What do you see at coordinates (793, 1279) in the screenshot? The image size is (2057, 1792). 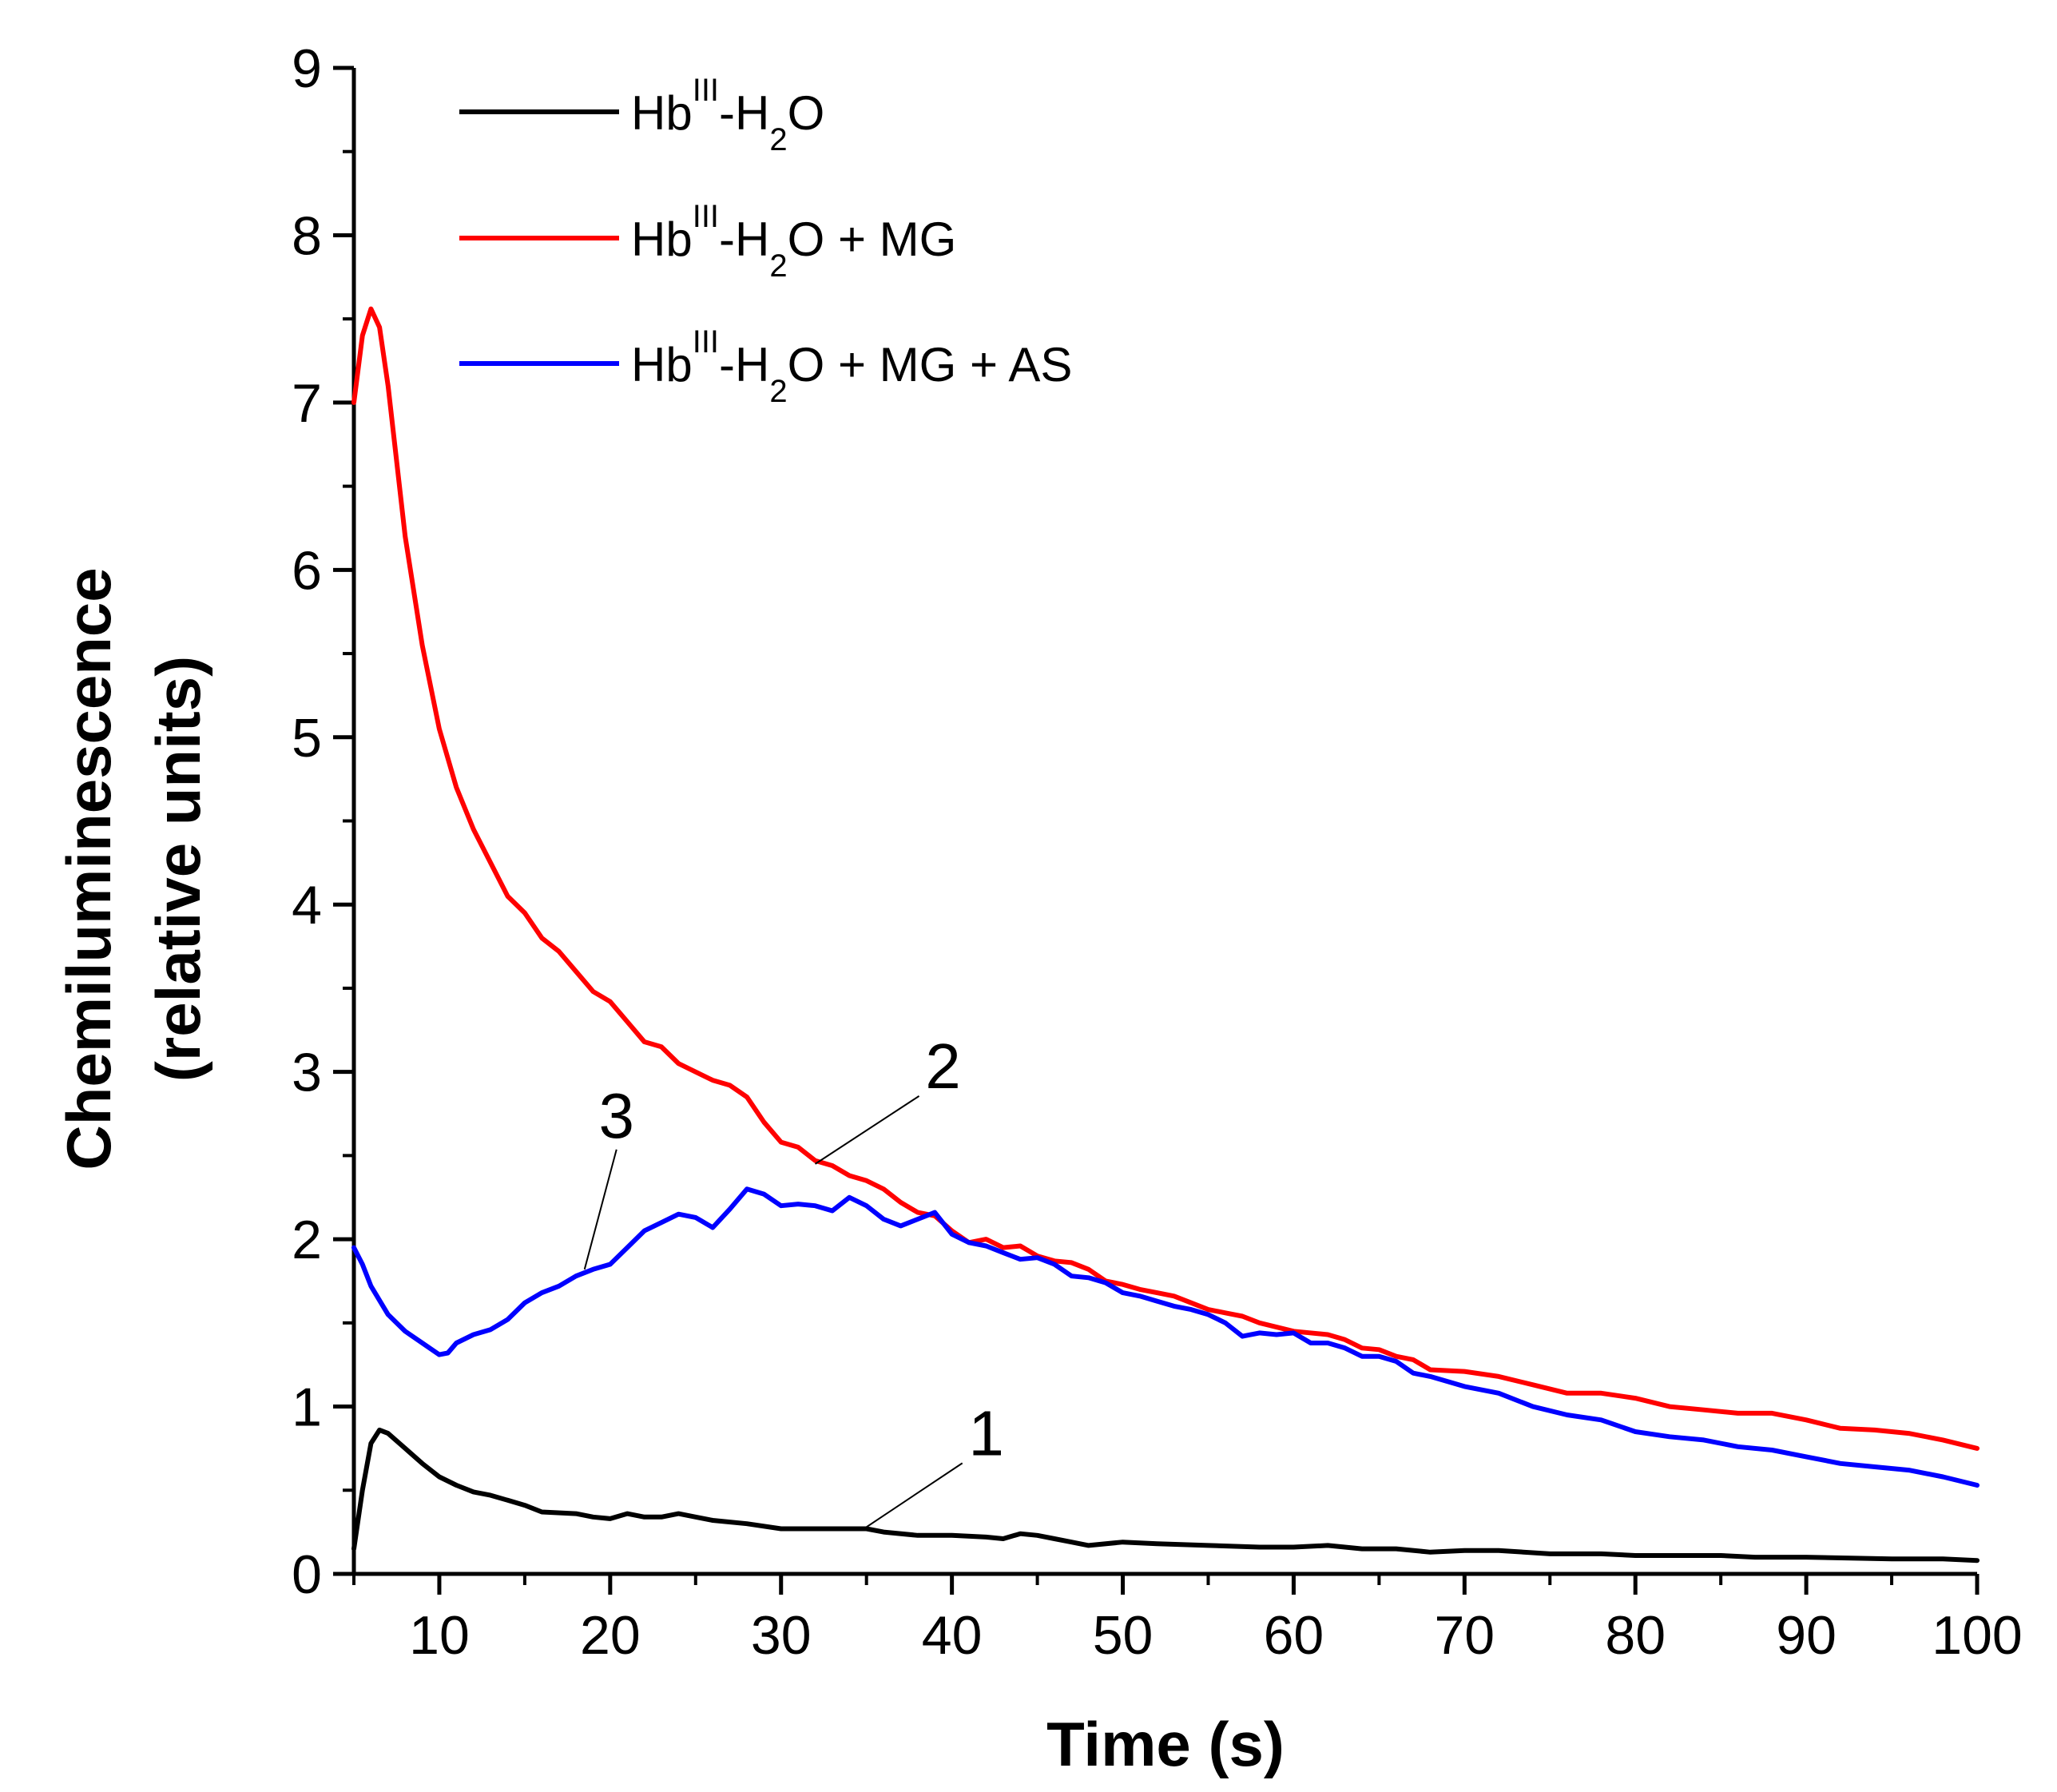 I see `series-callouts: 1 2 3` at bounding box center [793, 1279].